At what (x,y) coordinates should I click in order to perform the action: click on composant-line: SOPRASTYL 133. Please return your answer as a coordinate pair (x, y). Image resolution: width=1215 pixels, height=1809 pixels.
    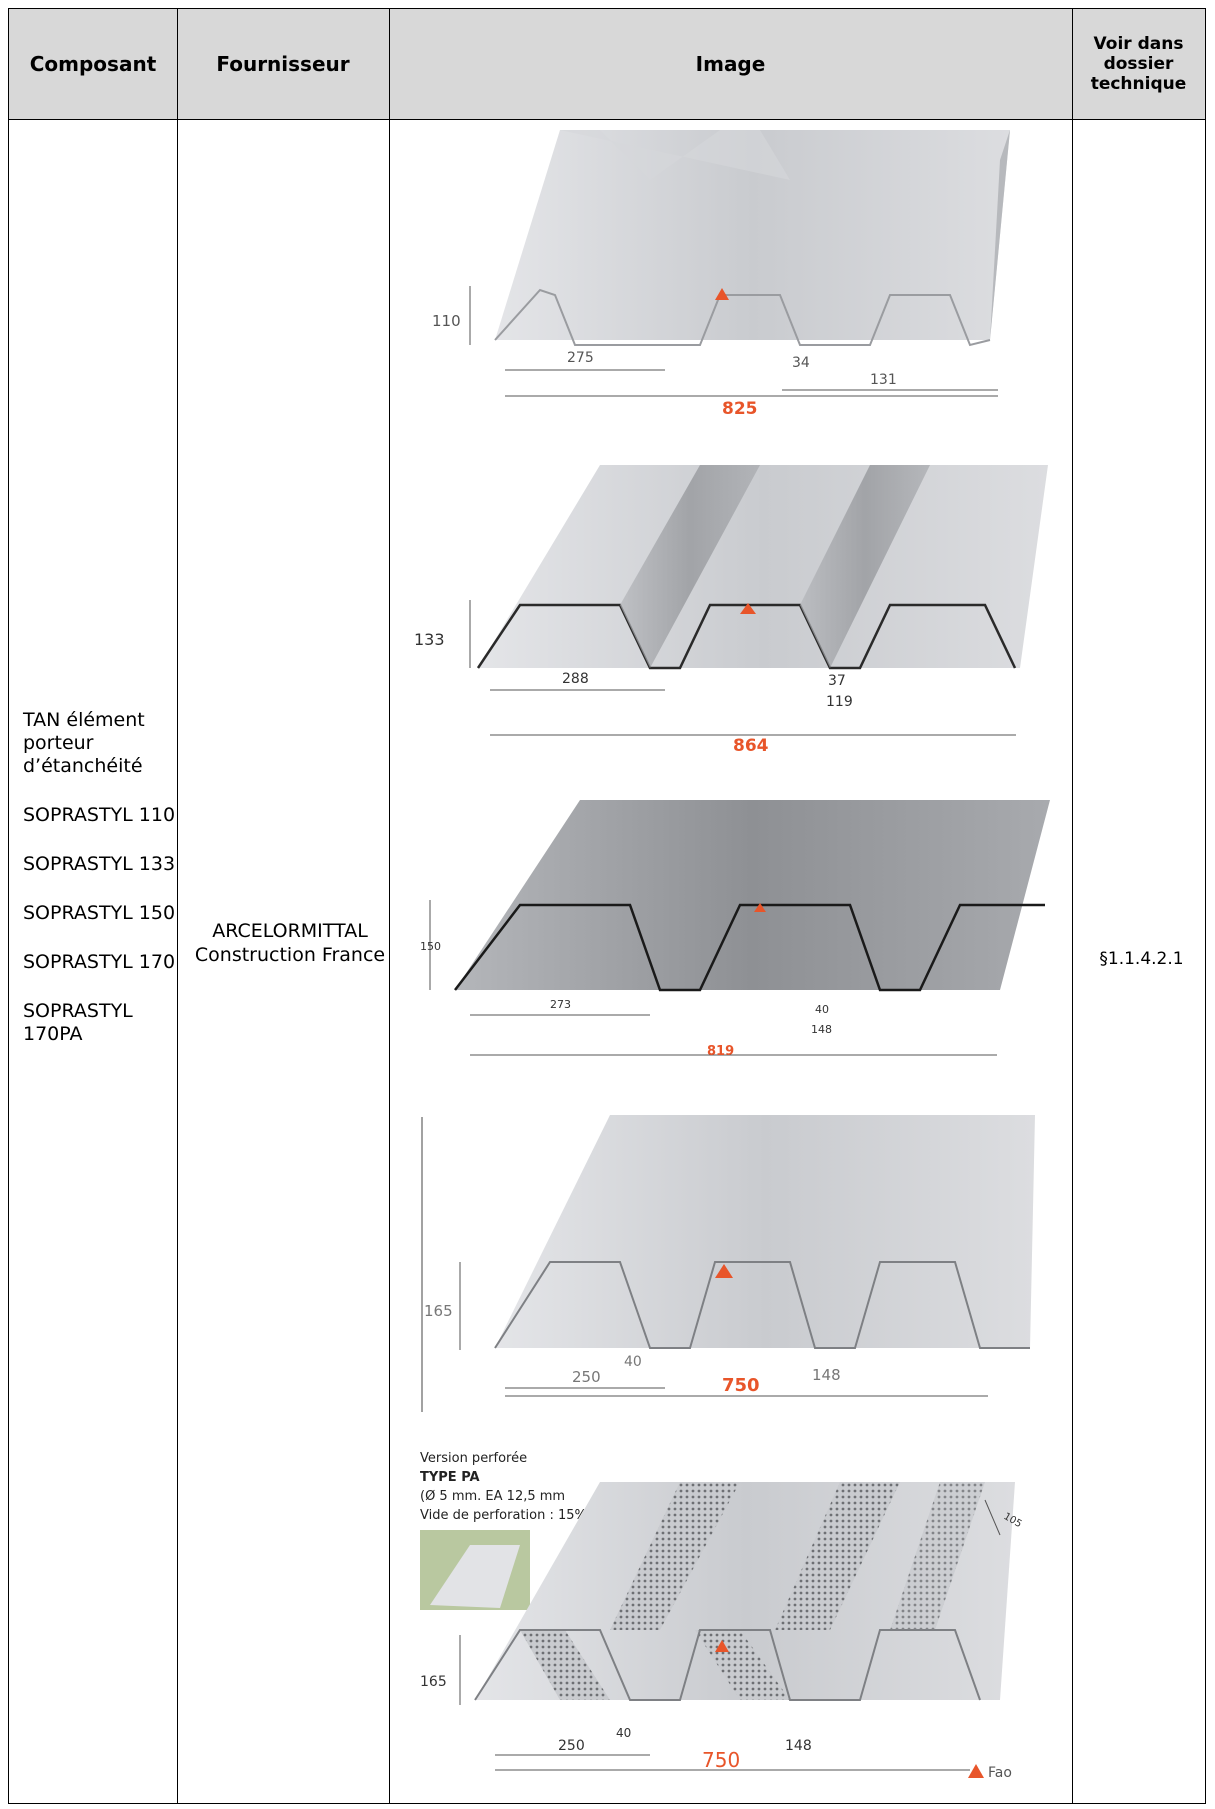
    Looking at the image, I should click on (99, 864).